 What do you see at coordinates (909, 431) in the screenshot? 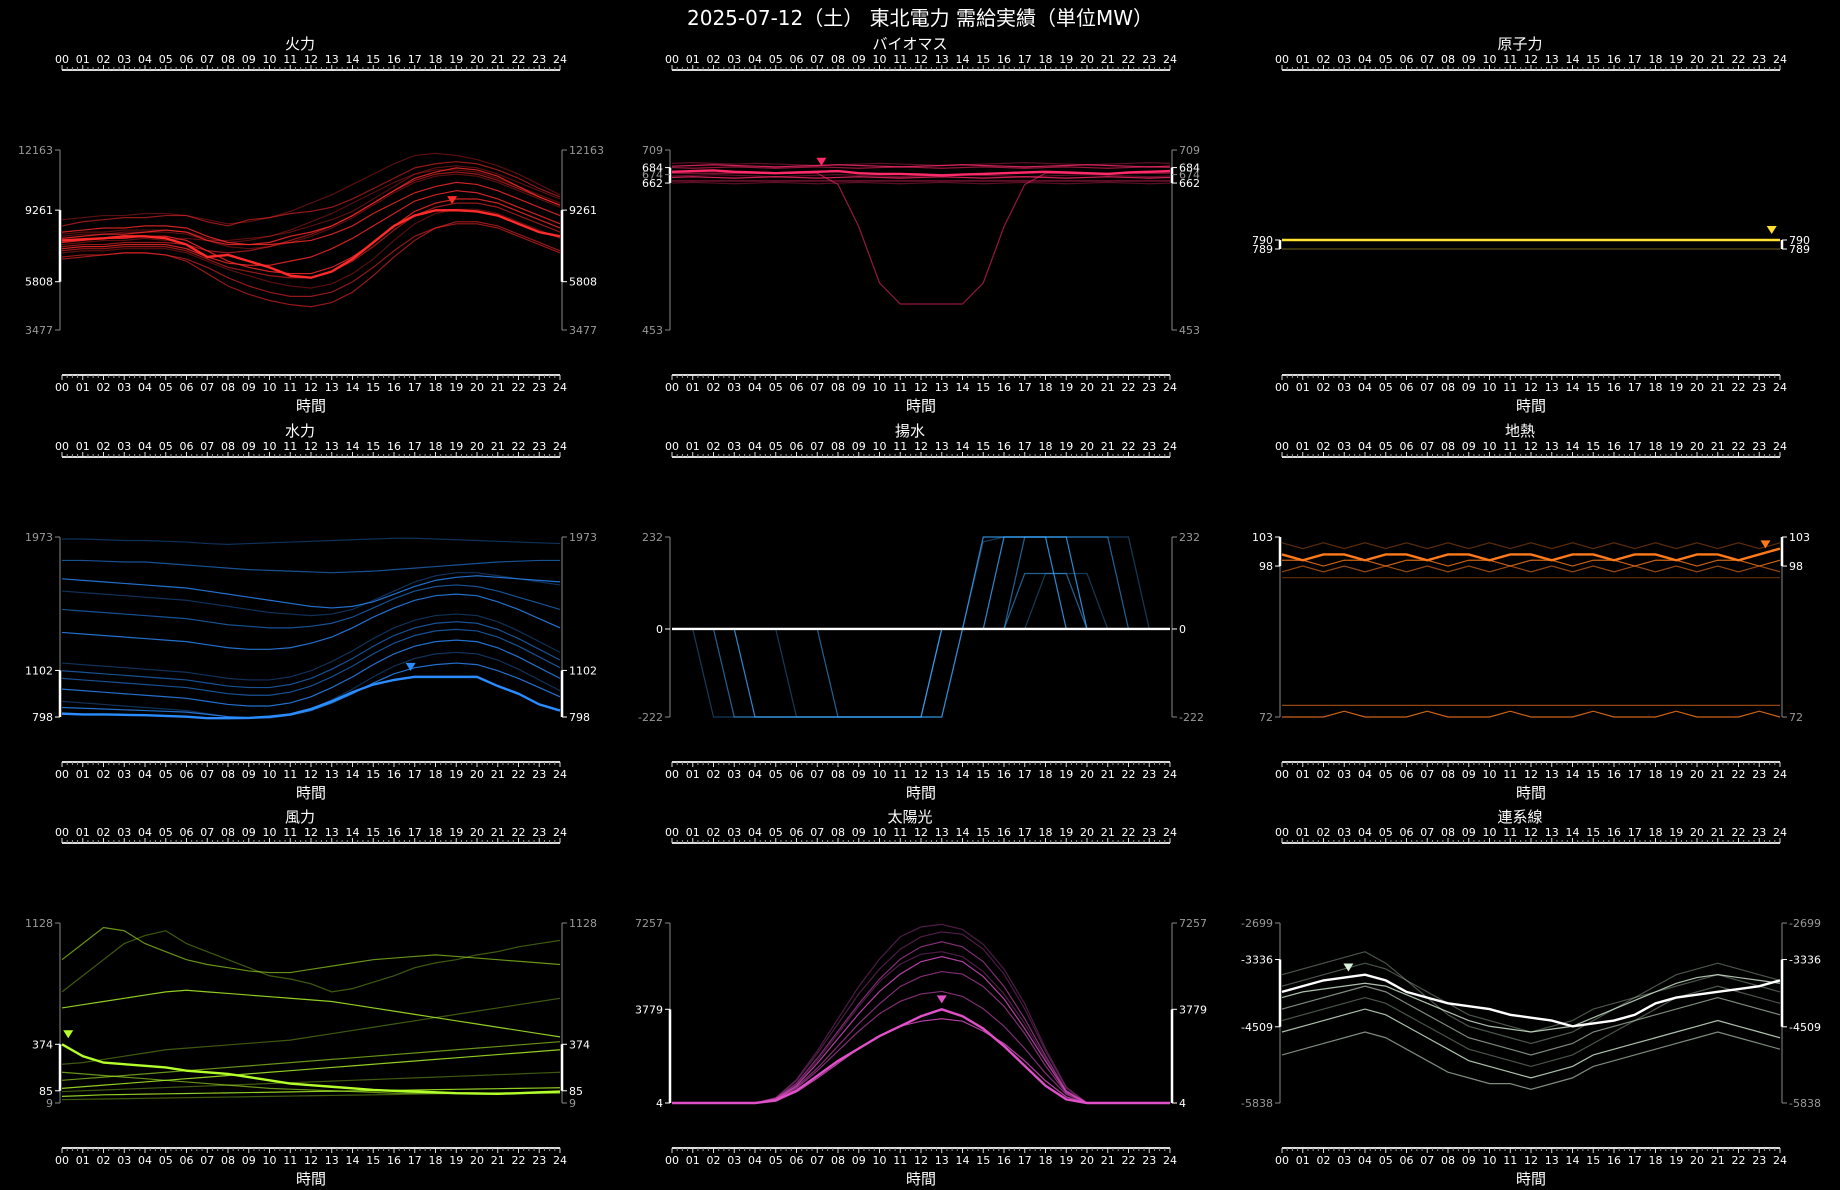
I see `chart-title: 揚水` at bounding box center [909, 431].